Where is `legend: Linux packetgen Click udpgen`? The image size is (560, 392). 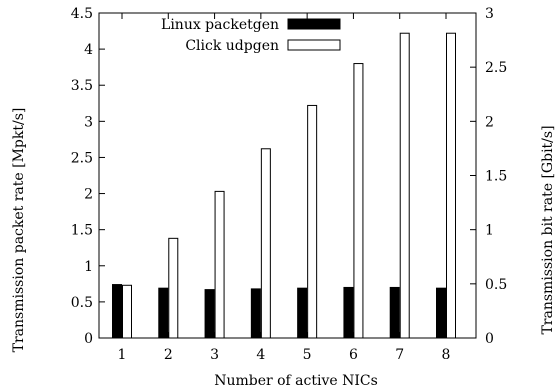
legend: Linux packetgen Click udpgen is located at coordinates (251, 35).